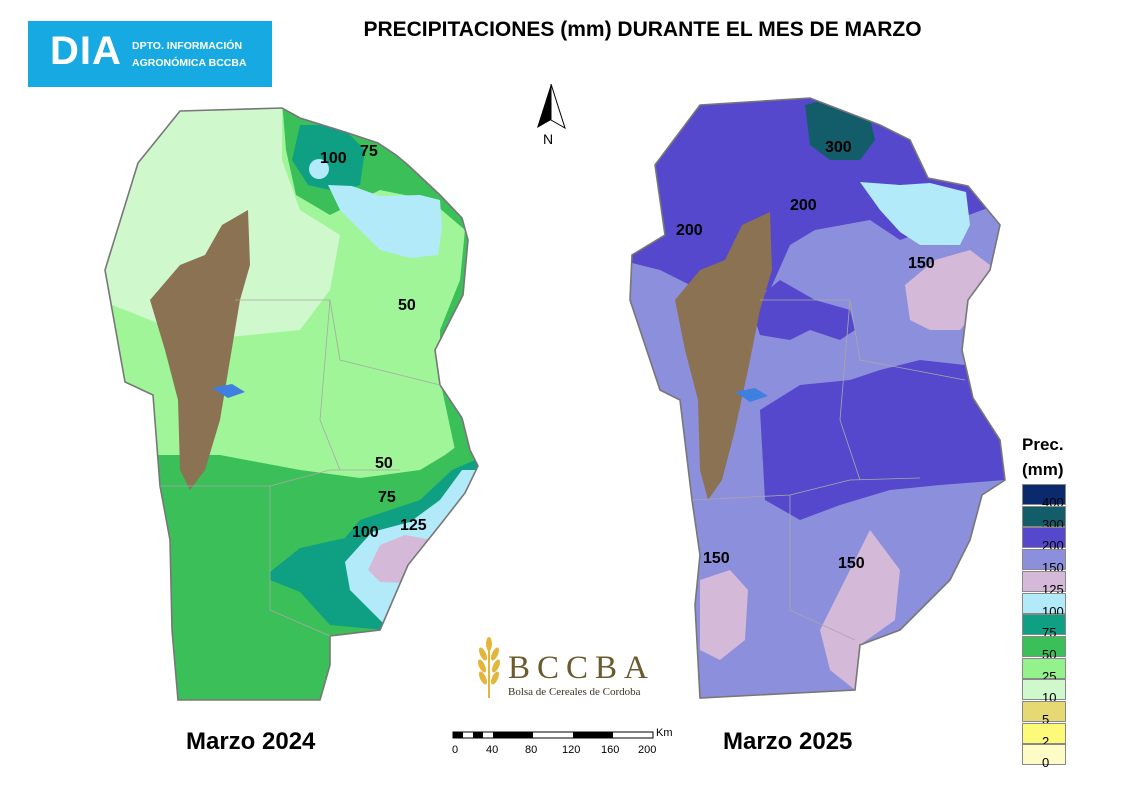 This screenshot has height=794, width=1122. I want to click on dia-logo-line2: AGRONÓMICA BCCBA, so click(189, 63).